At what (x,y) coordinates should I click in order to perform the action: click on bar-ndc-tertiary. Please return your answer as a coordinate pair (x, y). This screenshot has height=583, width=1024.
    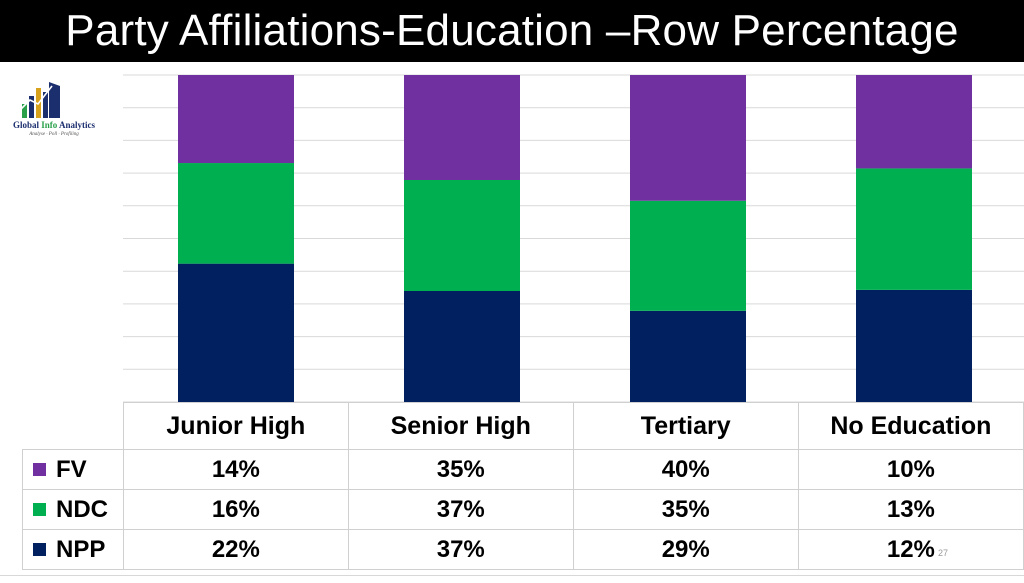
    Looking at the image, I should click on (688, 255).